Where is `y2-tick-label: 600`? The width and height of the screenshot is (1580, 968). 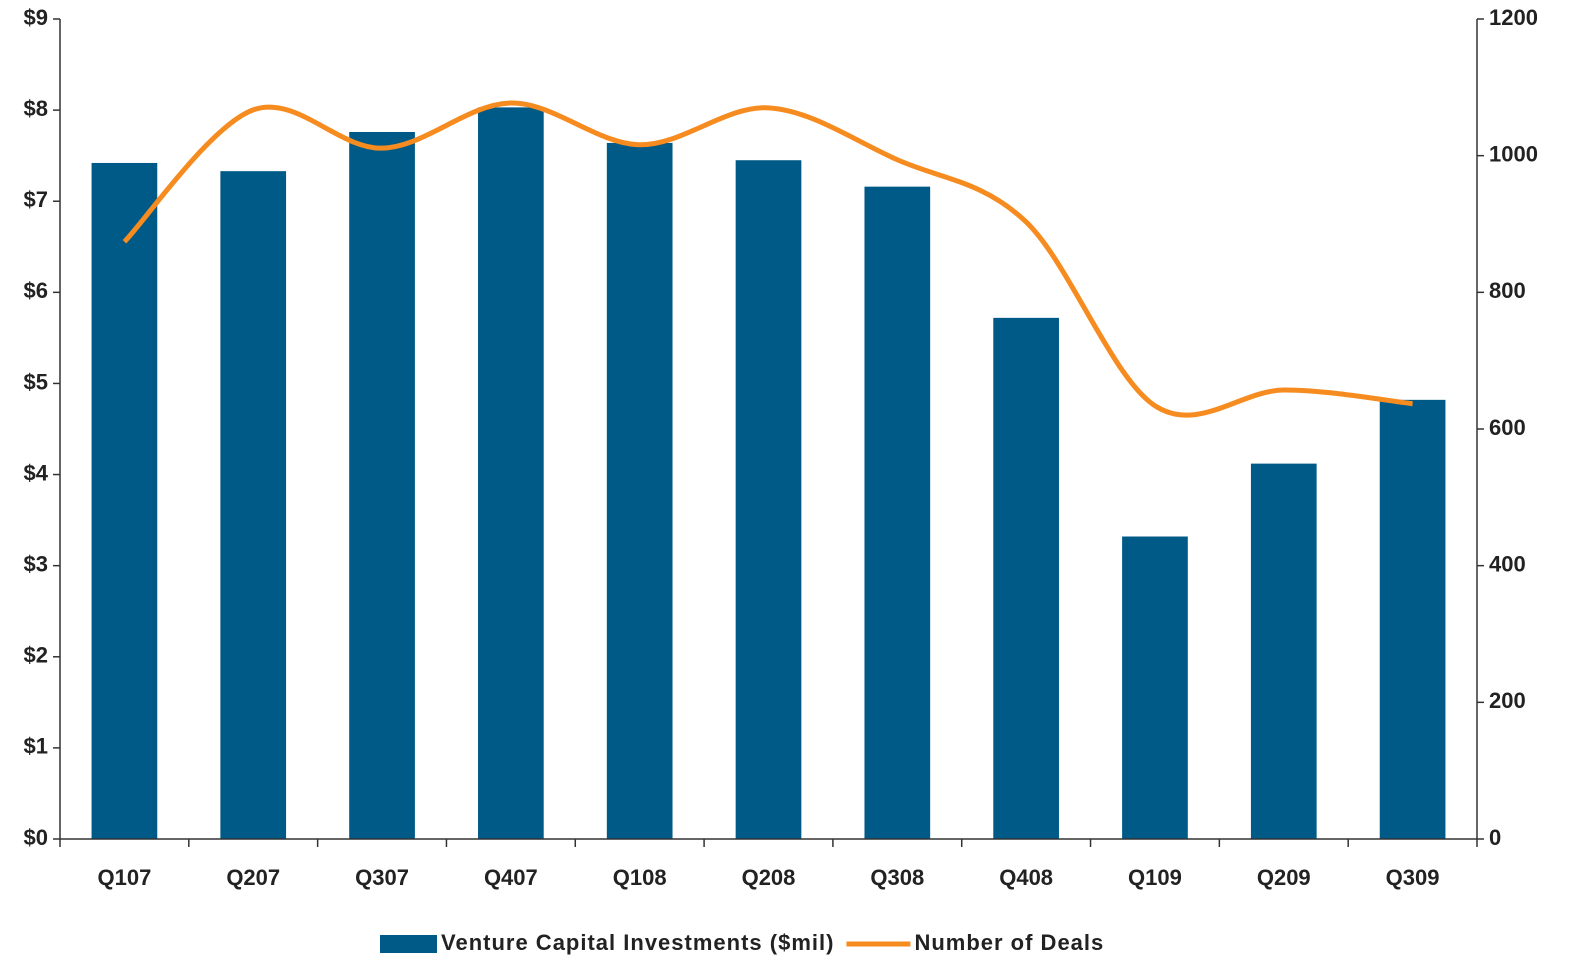 y2-tick-label: 600 is located at coordinates (1507, 427).